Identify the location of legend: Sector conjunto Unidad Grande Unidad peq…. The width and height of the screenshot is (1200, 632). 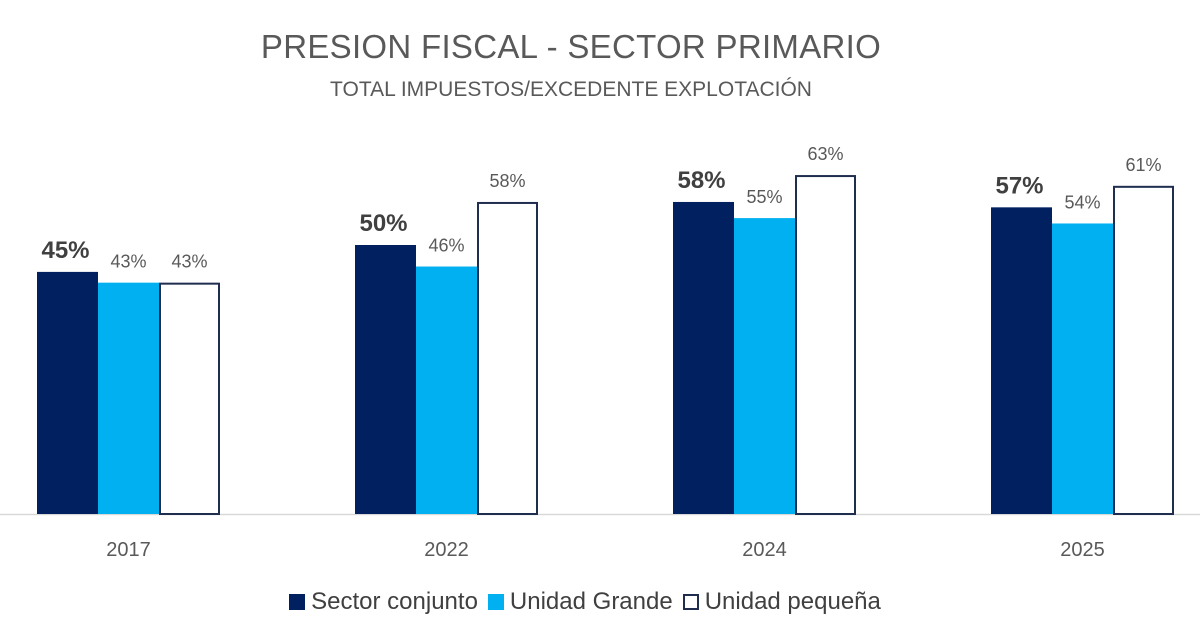
(600, 602).